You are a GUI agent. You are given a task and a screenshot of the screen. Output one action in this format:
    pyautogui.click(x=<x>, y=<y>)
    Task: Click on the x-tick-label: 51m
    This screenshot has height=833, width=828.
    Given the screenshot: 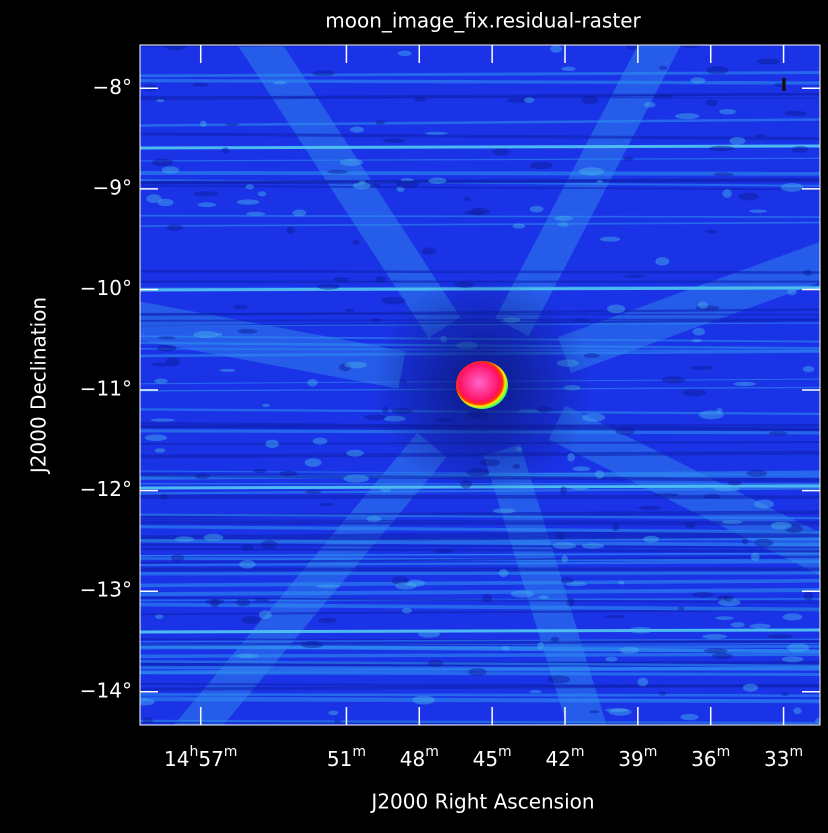 What is the action you would take?
    pyautogui.click(x=346, y=757)
    